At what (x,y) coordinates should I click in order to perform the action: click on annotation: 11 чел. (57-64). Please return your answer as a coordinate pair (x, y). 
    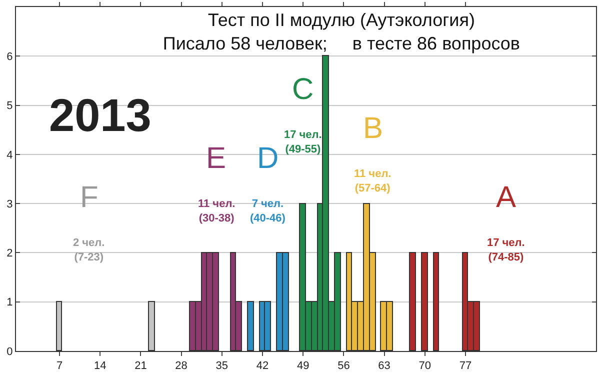
    Looking at the image, I should click on (373, 181).